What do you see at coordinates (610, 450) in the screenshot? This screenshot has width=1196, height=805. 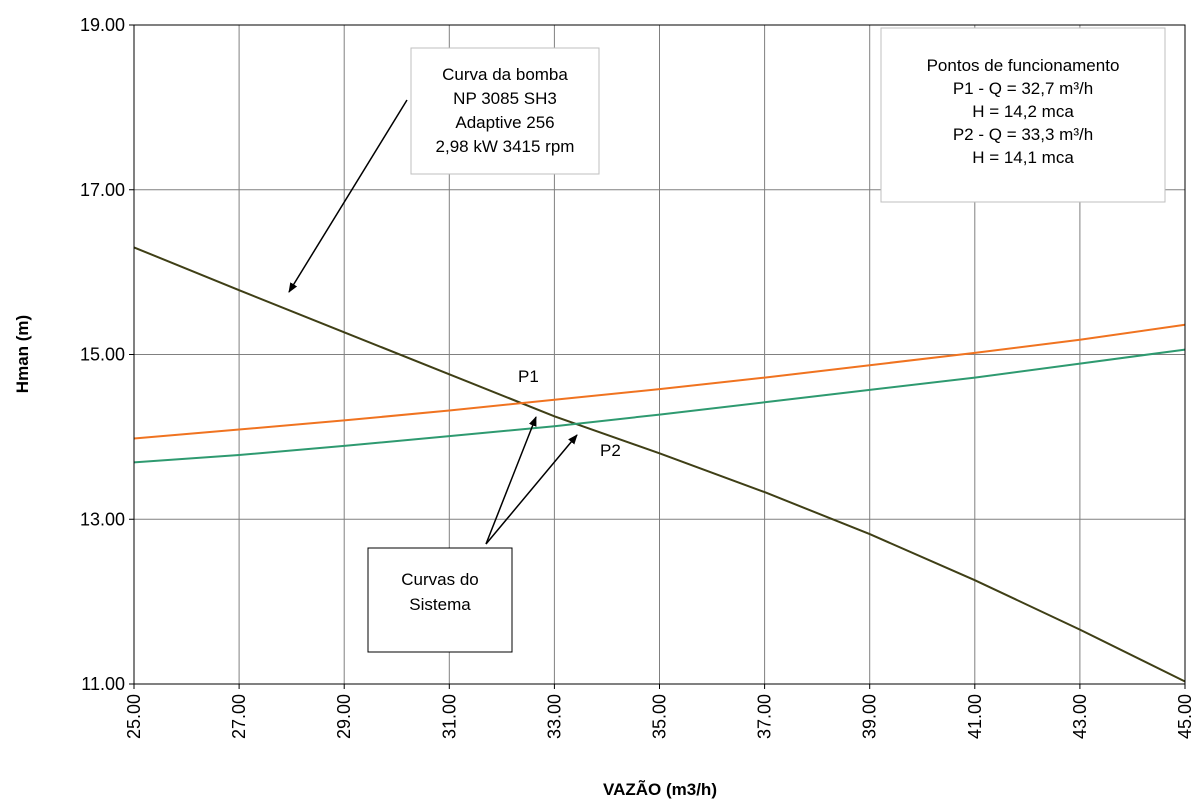 I see `p2-label: P2` at bounding box center [610, 450].